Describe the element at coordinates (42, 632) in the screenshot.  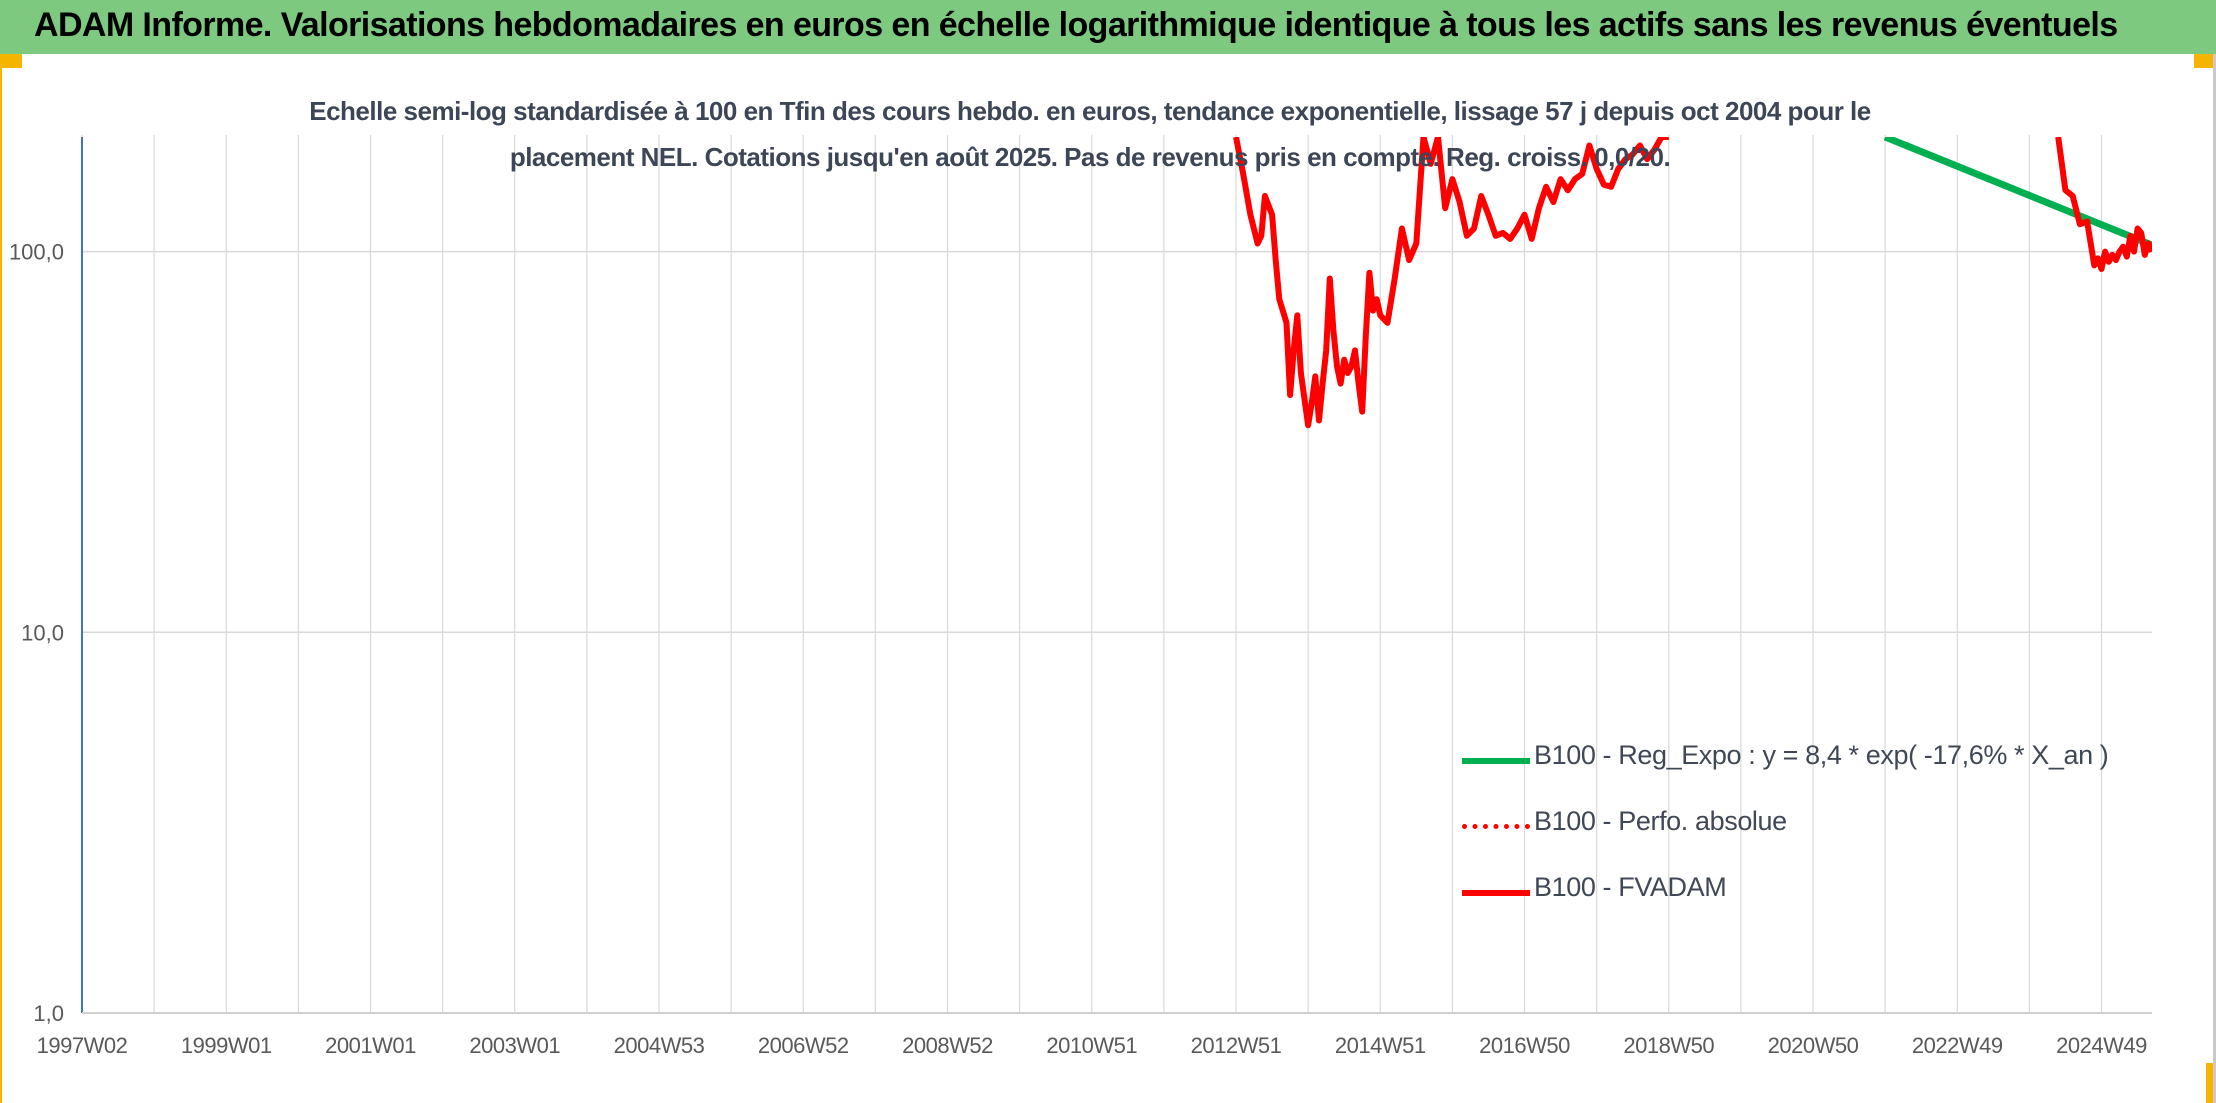
I see `y-tick-label: 10,0` at that location.